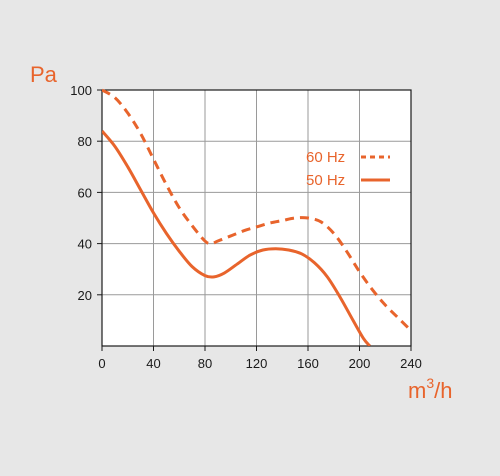 The height and width of the screenshot is (476, 500). I want to click on legend-label-50hz: 50 Hz, so click(325, 180).